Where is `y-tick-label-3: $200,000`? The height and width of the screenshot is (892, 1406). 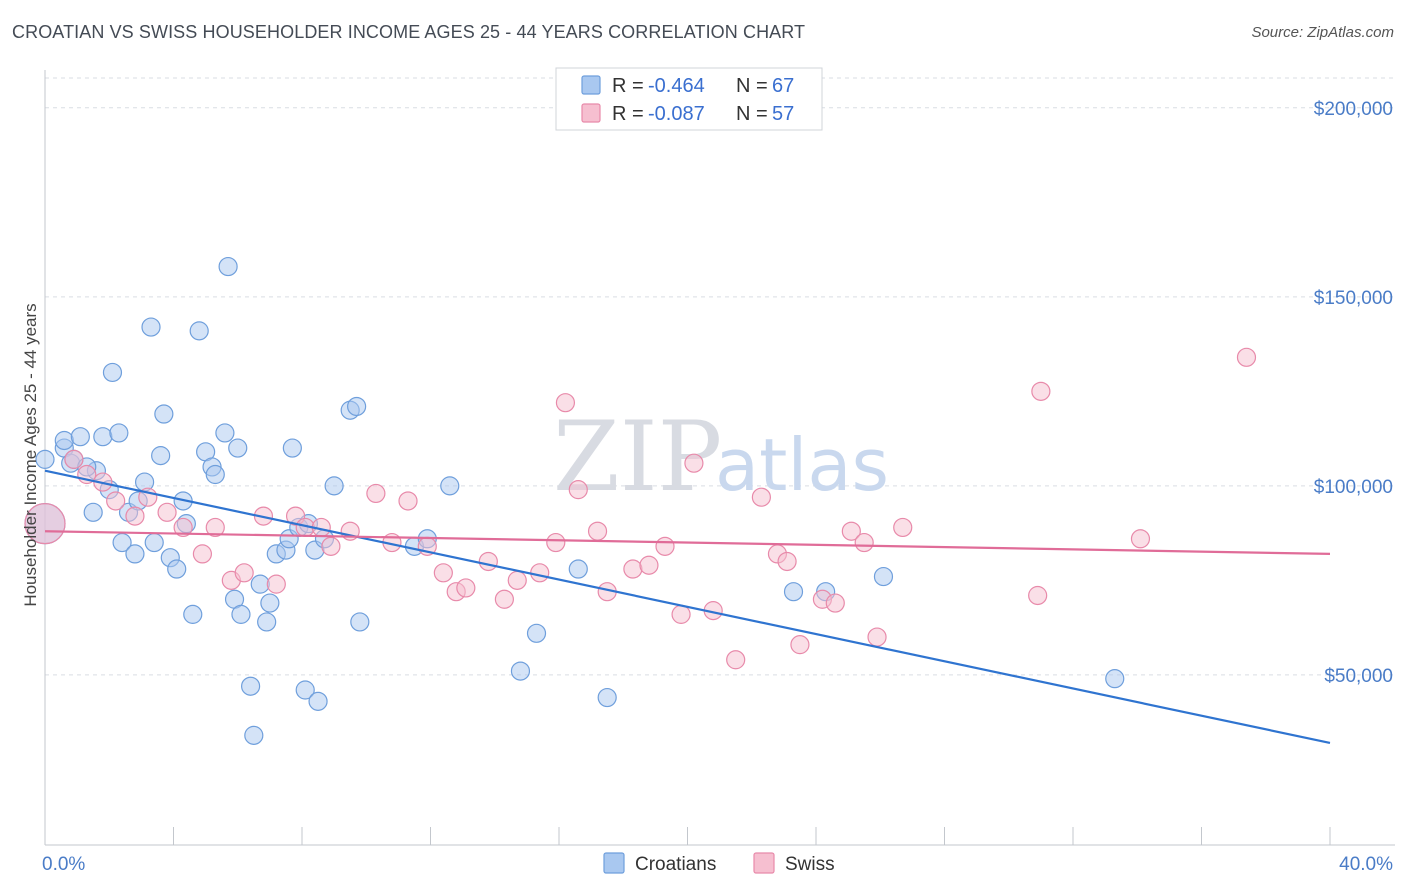 y-tick-label-3: $200,000 is located at coordinates (1353, 109).